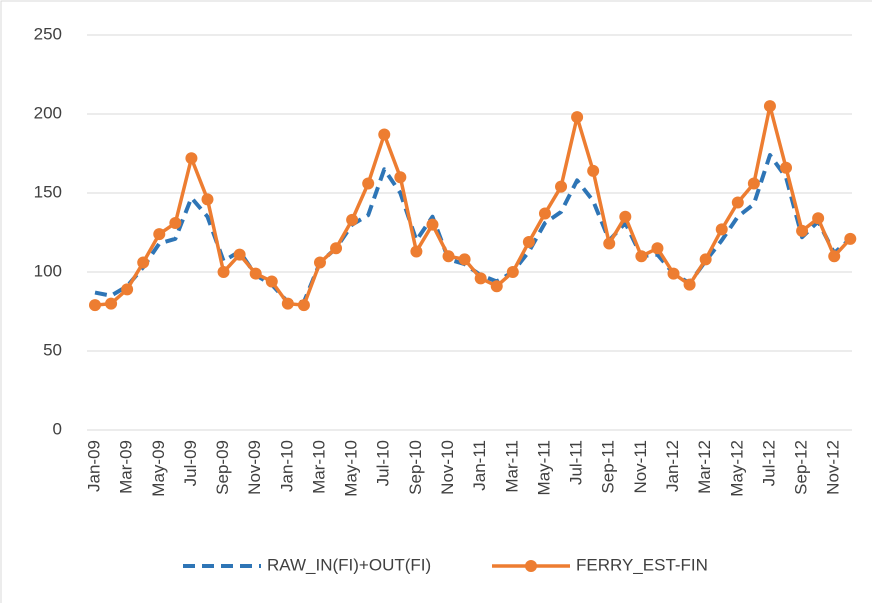 This screenshot has height=603, width=872. I want to click on x-tick-label: May-12, so click(736, 468).